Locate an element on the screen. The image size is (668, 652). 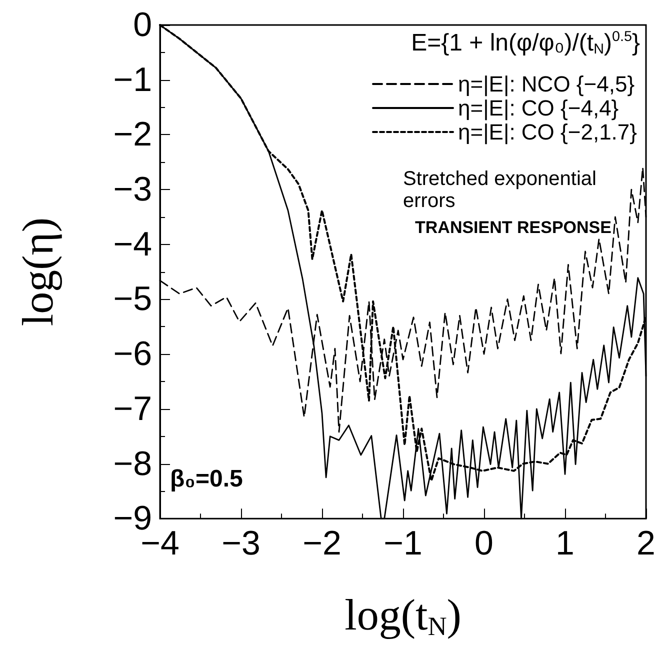
y-axis-title: log(η) is located at coordinates (38, 272).